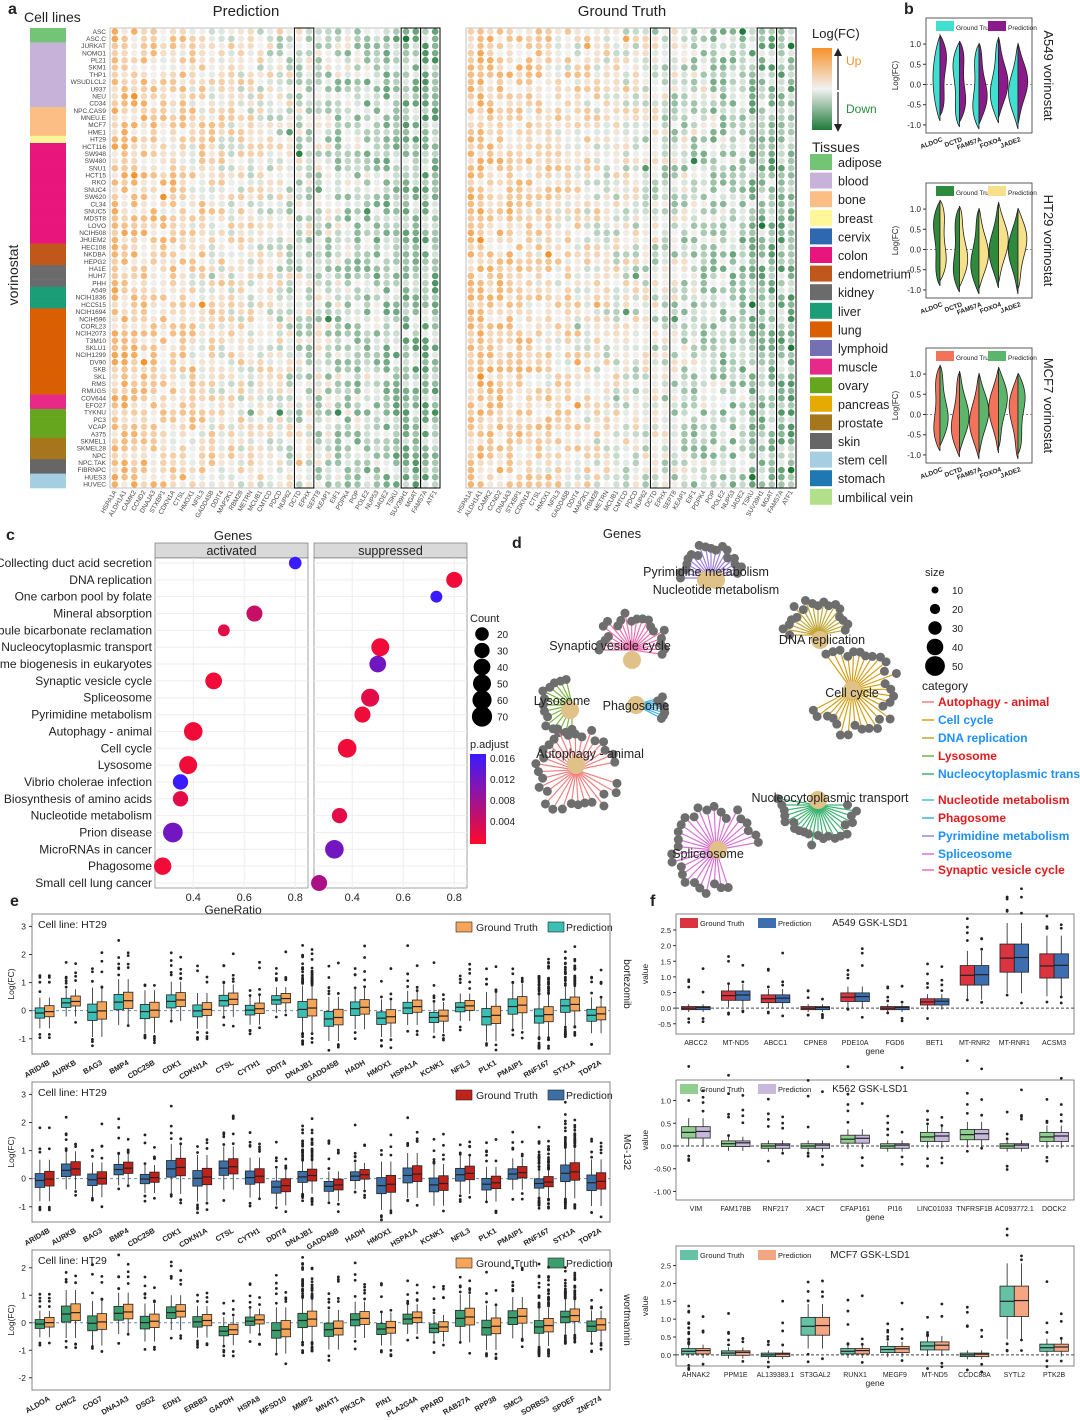  I want to click on tissue-bar-segment, so click(48, 103).